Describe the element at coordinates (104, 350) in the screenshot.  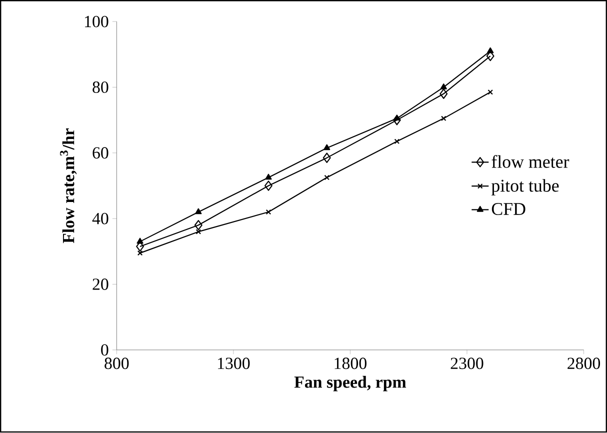
I see `y-tick-label: 0` at that location.